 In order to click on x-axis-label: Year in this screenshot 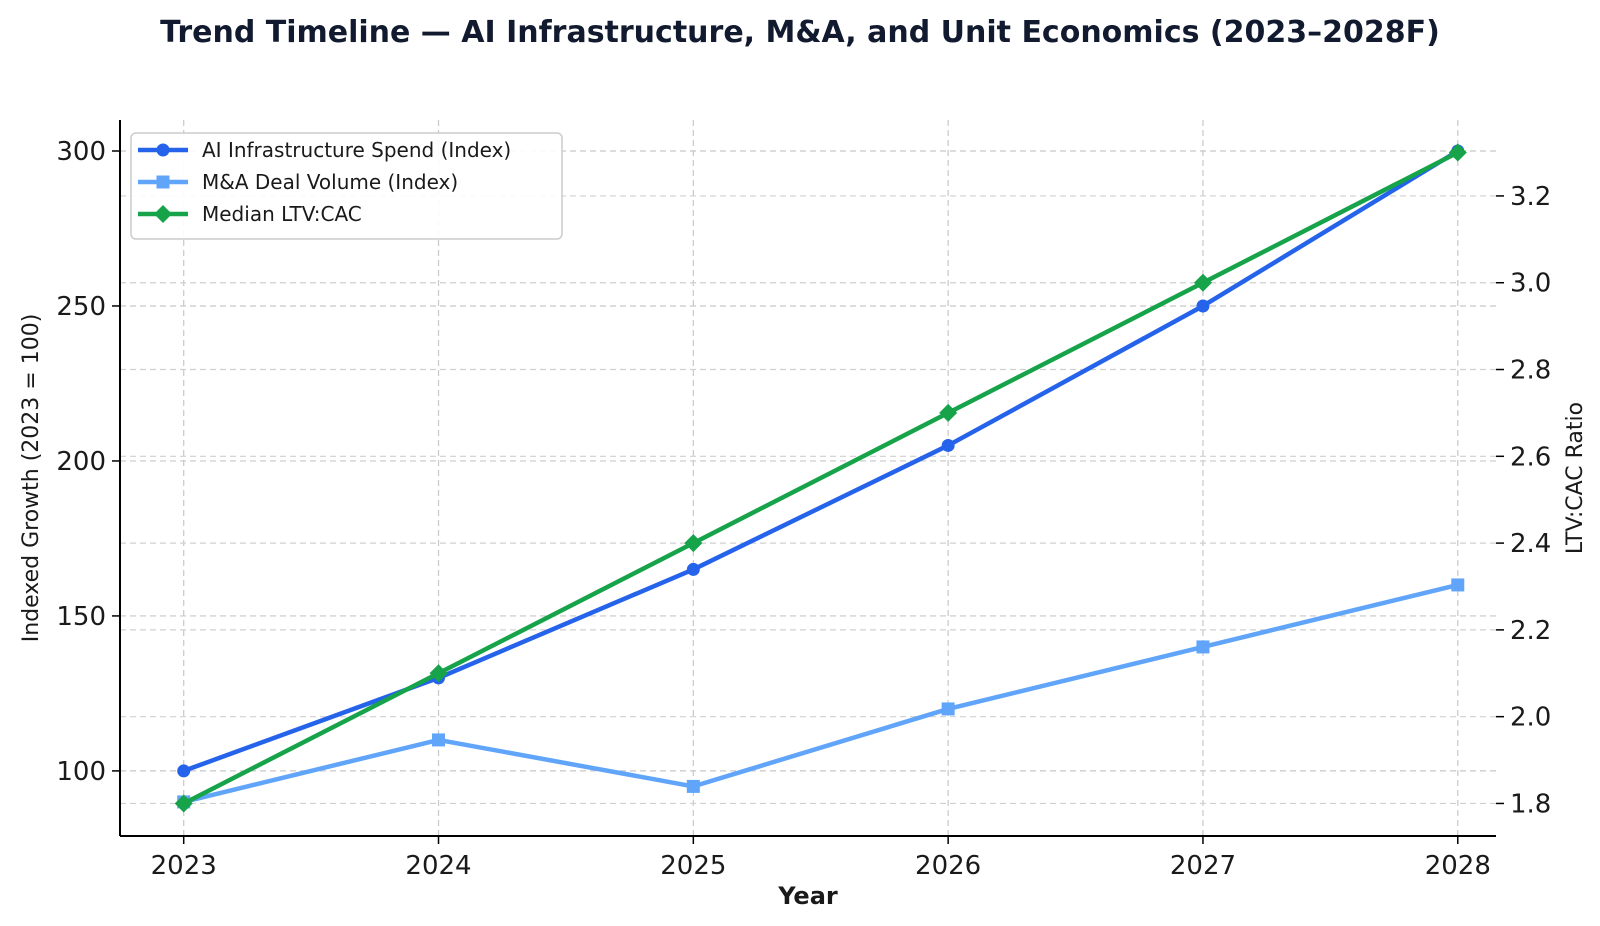, I will do `click(807, 896)`.